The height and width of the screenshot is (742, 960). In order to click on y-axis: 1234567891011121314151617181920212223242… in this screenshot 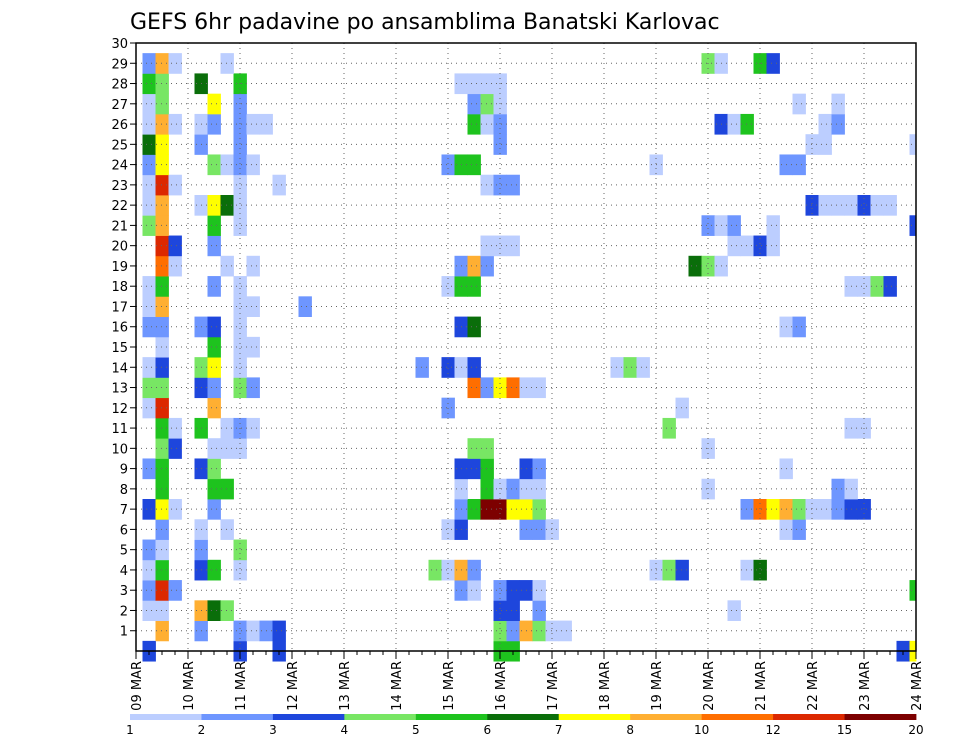, I will do `click(123, 338)`.